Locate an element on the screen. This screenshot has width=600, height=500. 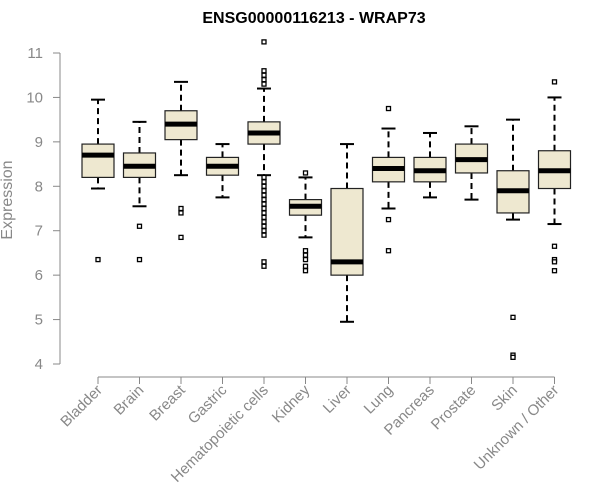
x-tick-label: Brain is located at coordinates (129, 400).